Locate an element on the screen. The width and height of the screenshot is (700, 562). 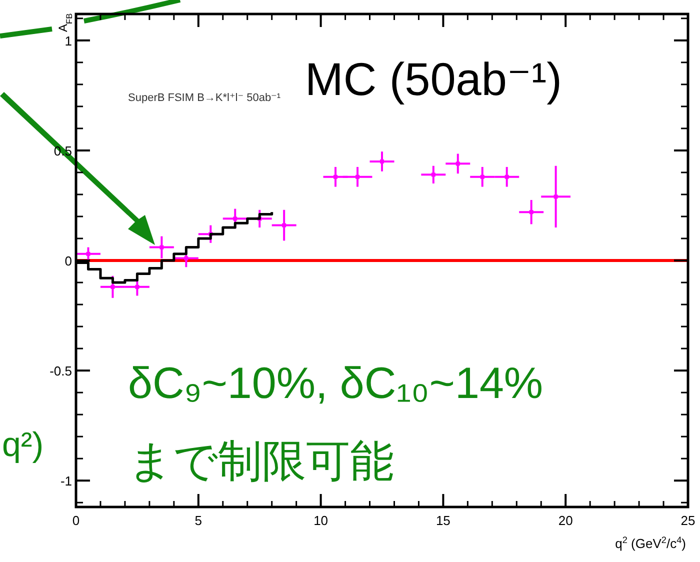
annotation: MC (50ab⁻¹) is located at coordinates (433, 79).